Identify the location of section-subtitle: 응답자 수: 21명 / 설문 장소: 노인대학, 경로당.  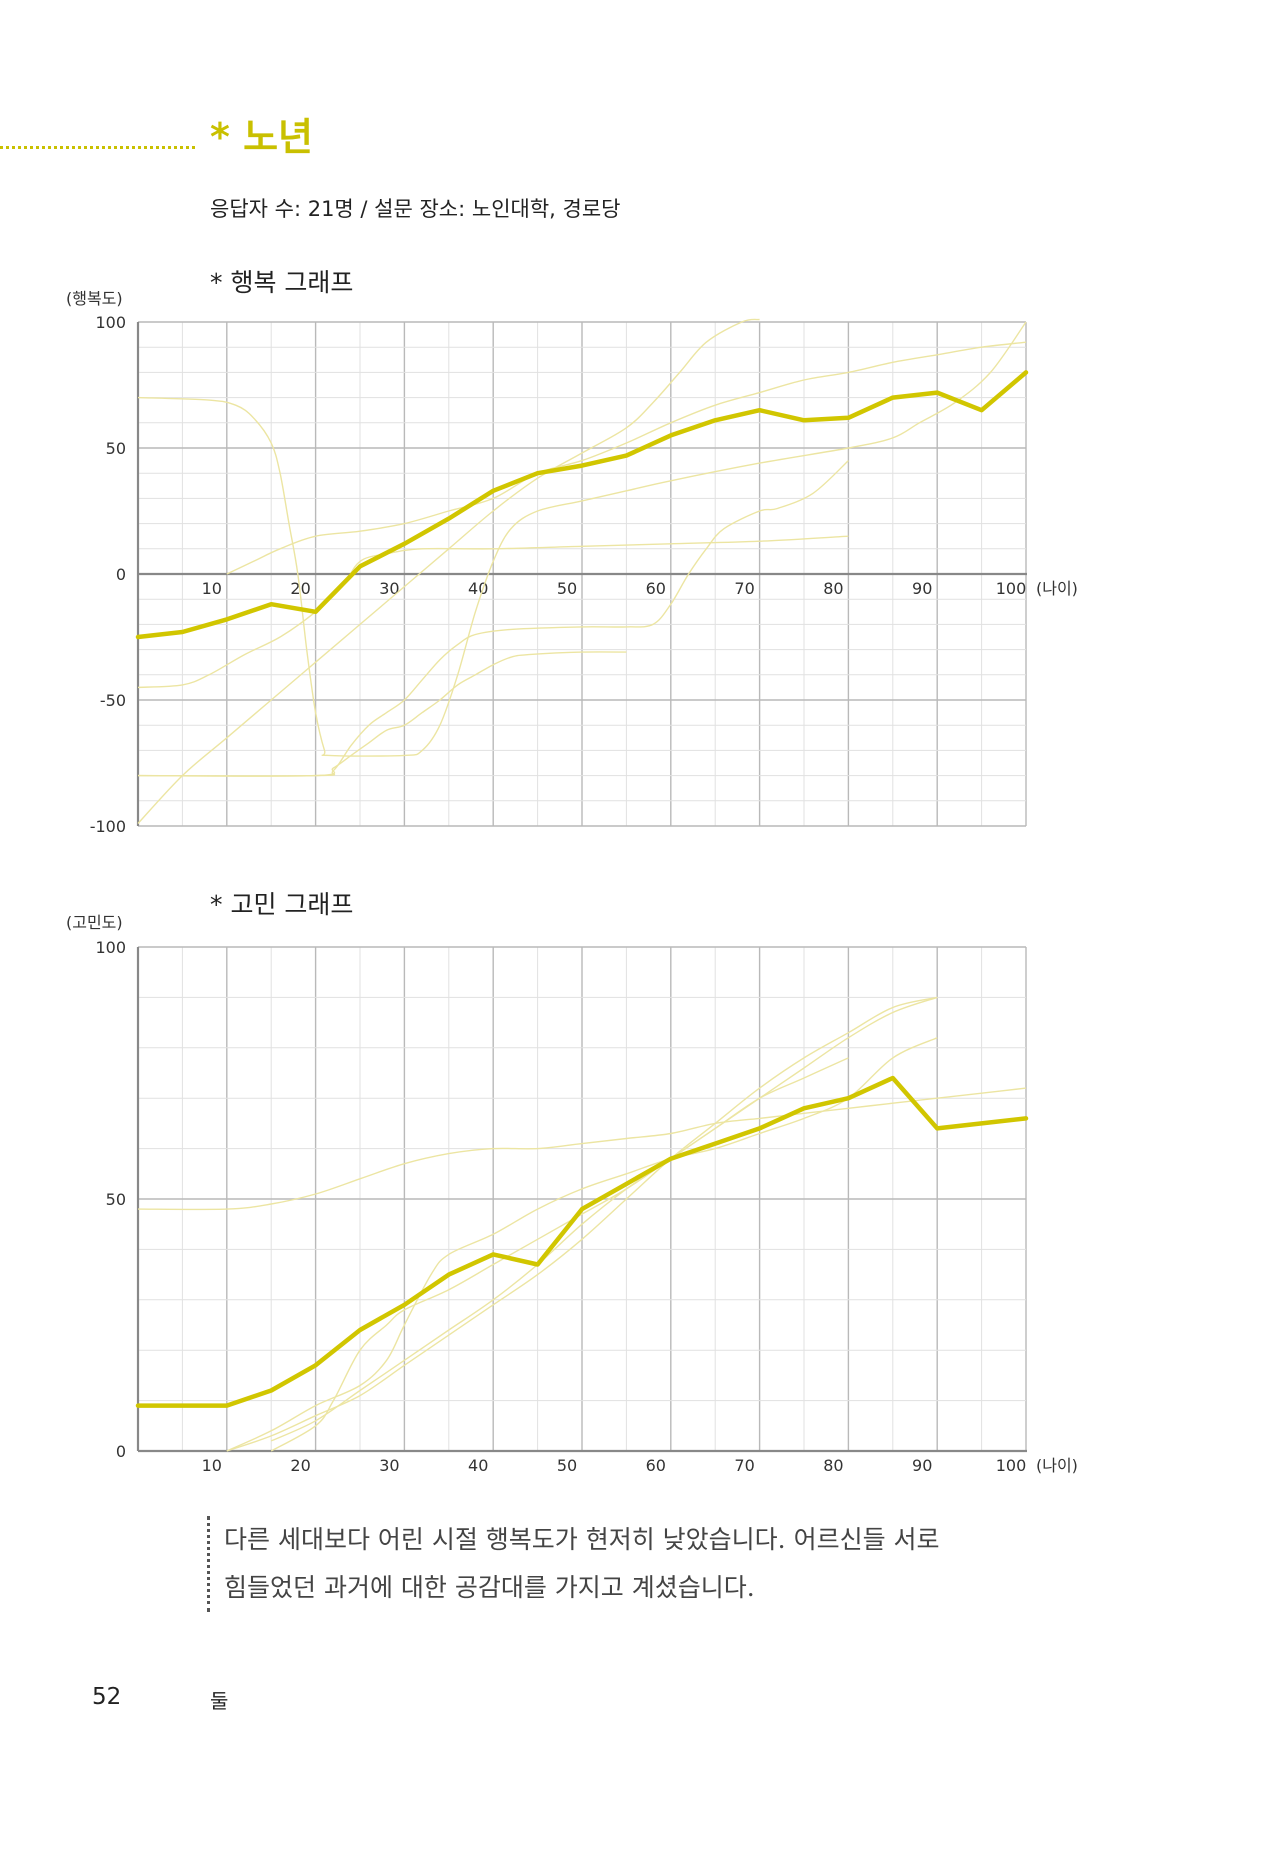
(415, 209).